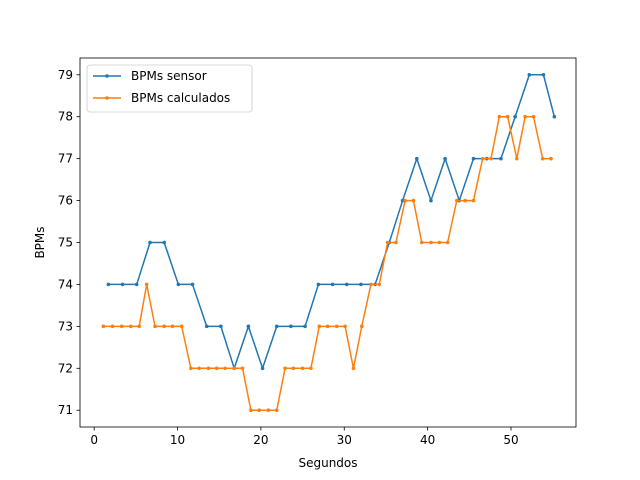 The image size is (640, 480). Describe the element at coordinates (65, 117) in the screenshot. I see `y-tick-label: 78` at that location.